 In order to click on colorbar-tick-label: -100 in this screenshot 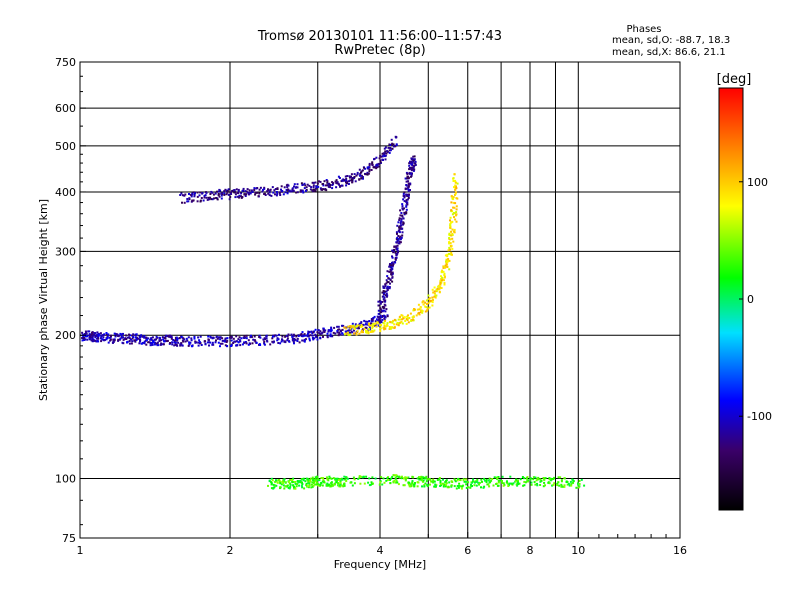, I will do `click(759, 416)`.